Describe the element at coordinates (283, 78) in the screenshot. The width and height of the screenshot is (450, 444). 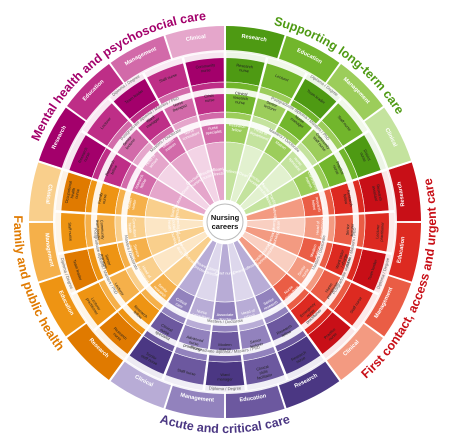
I see `role-label: Lecturer` at that location.